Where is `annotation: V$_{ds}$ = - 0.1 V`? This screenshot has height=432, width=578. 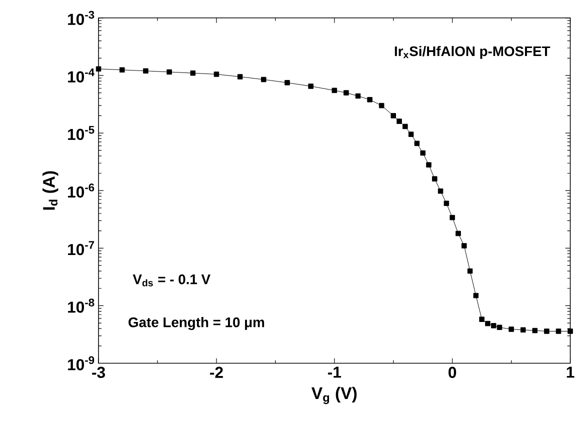 annotation: V$_{ds}$ = - 0.1 V is located at coordinates (171, 280).